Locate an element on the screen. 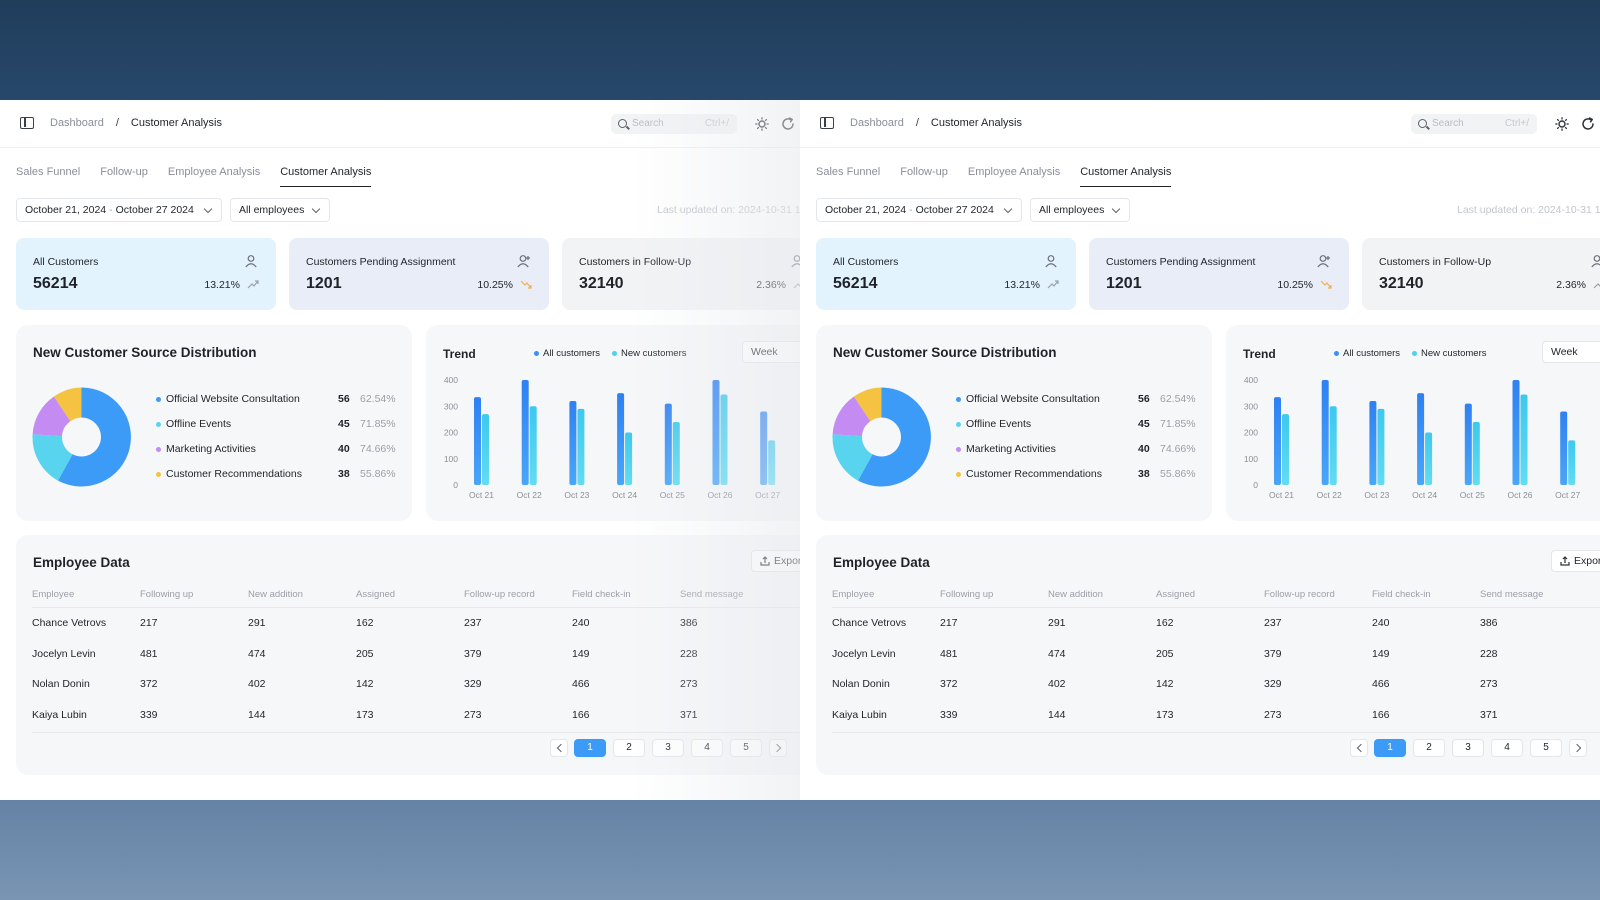  chevron-left-icon is located at coordinates (561, 748).